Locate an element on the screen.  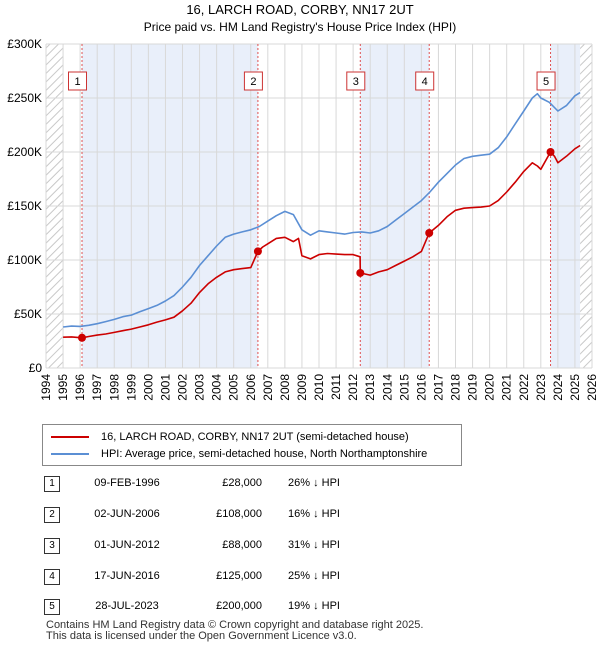
sale-row: 1 09-FEB-1996 £28,000 26% ↓ HPI is located at coordinates (312, 484).